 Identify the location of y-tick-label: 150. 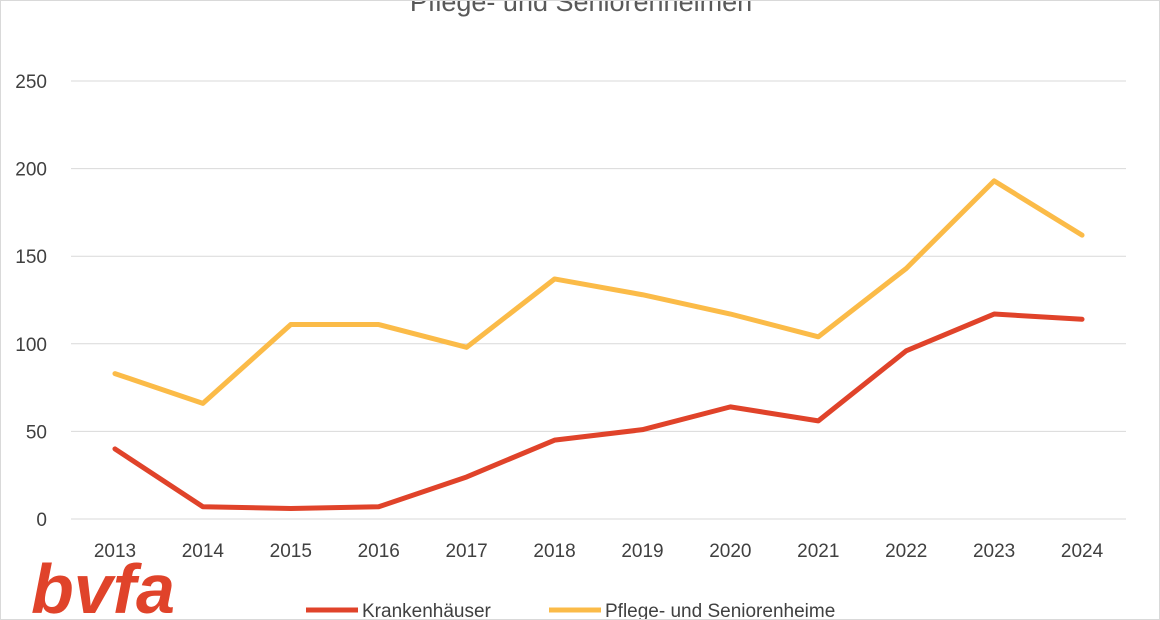
(31, 257).